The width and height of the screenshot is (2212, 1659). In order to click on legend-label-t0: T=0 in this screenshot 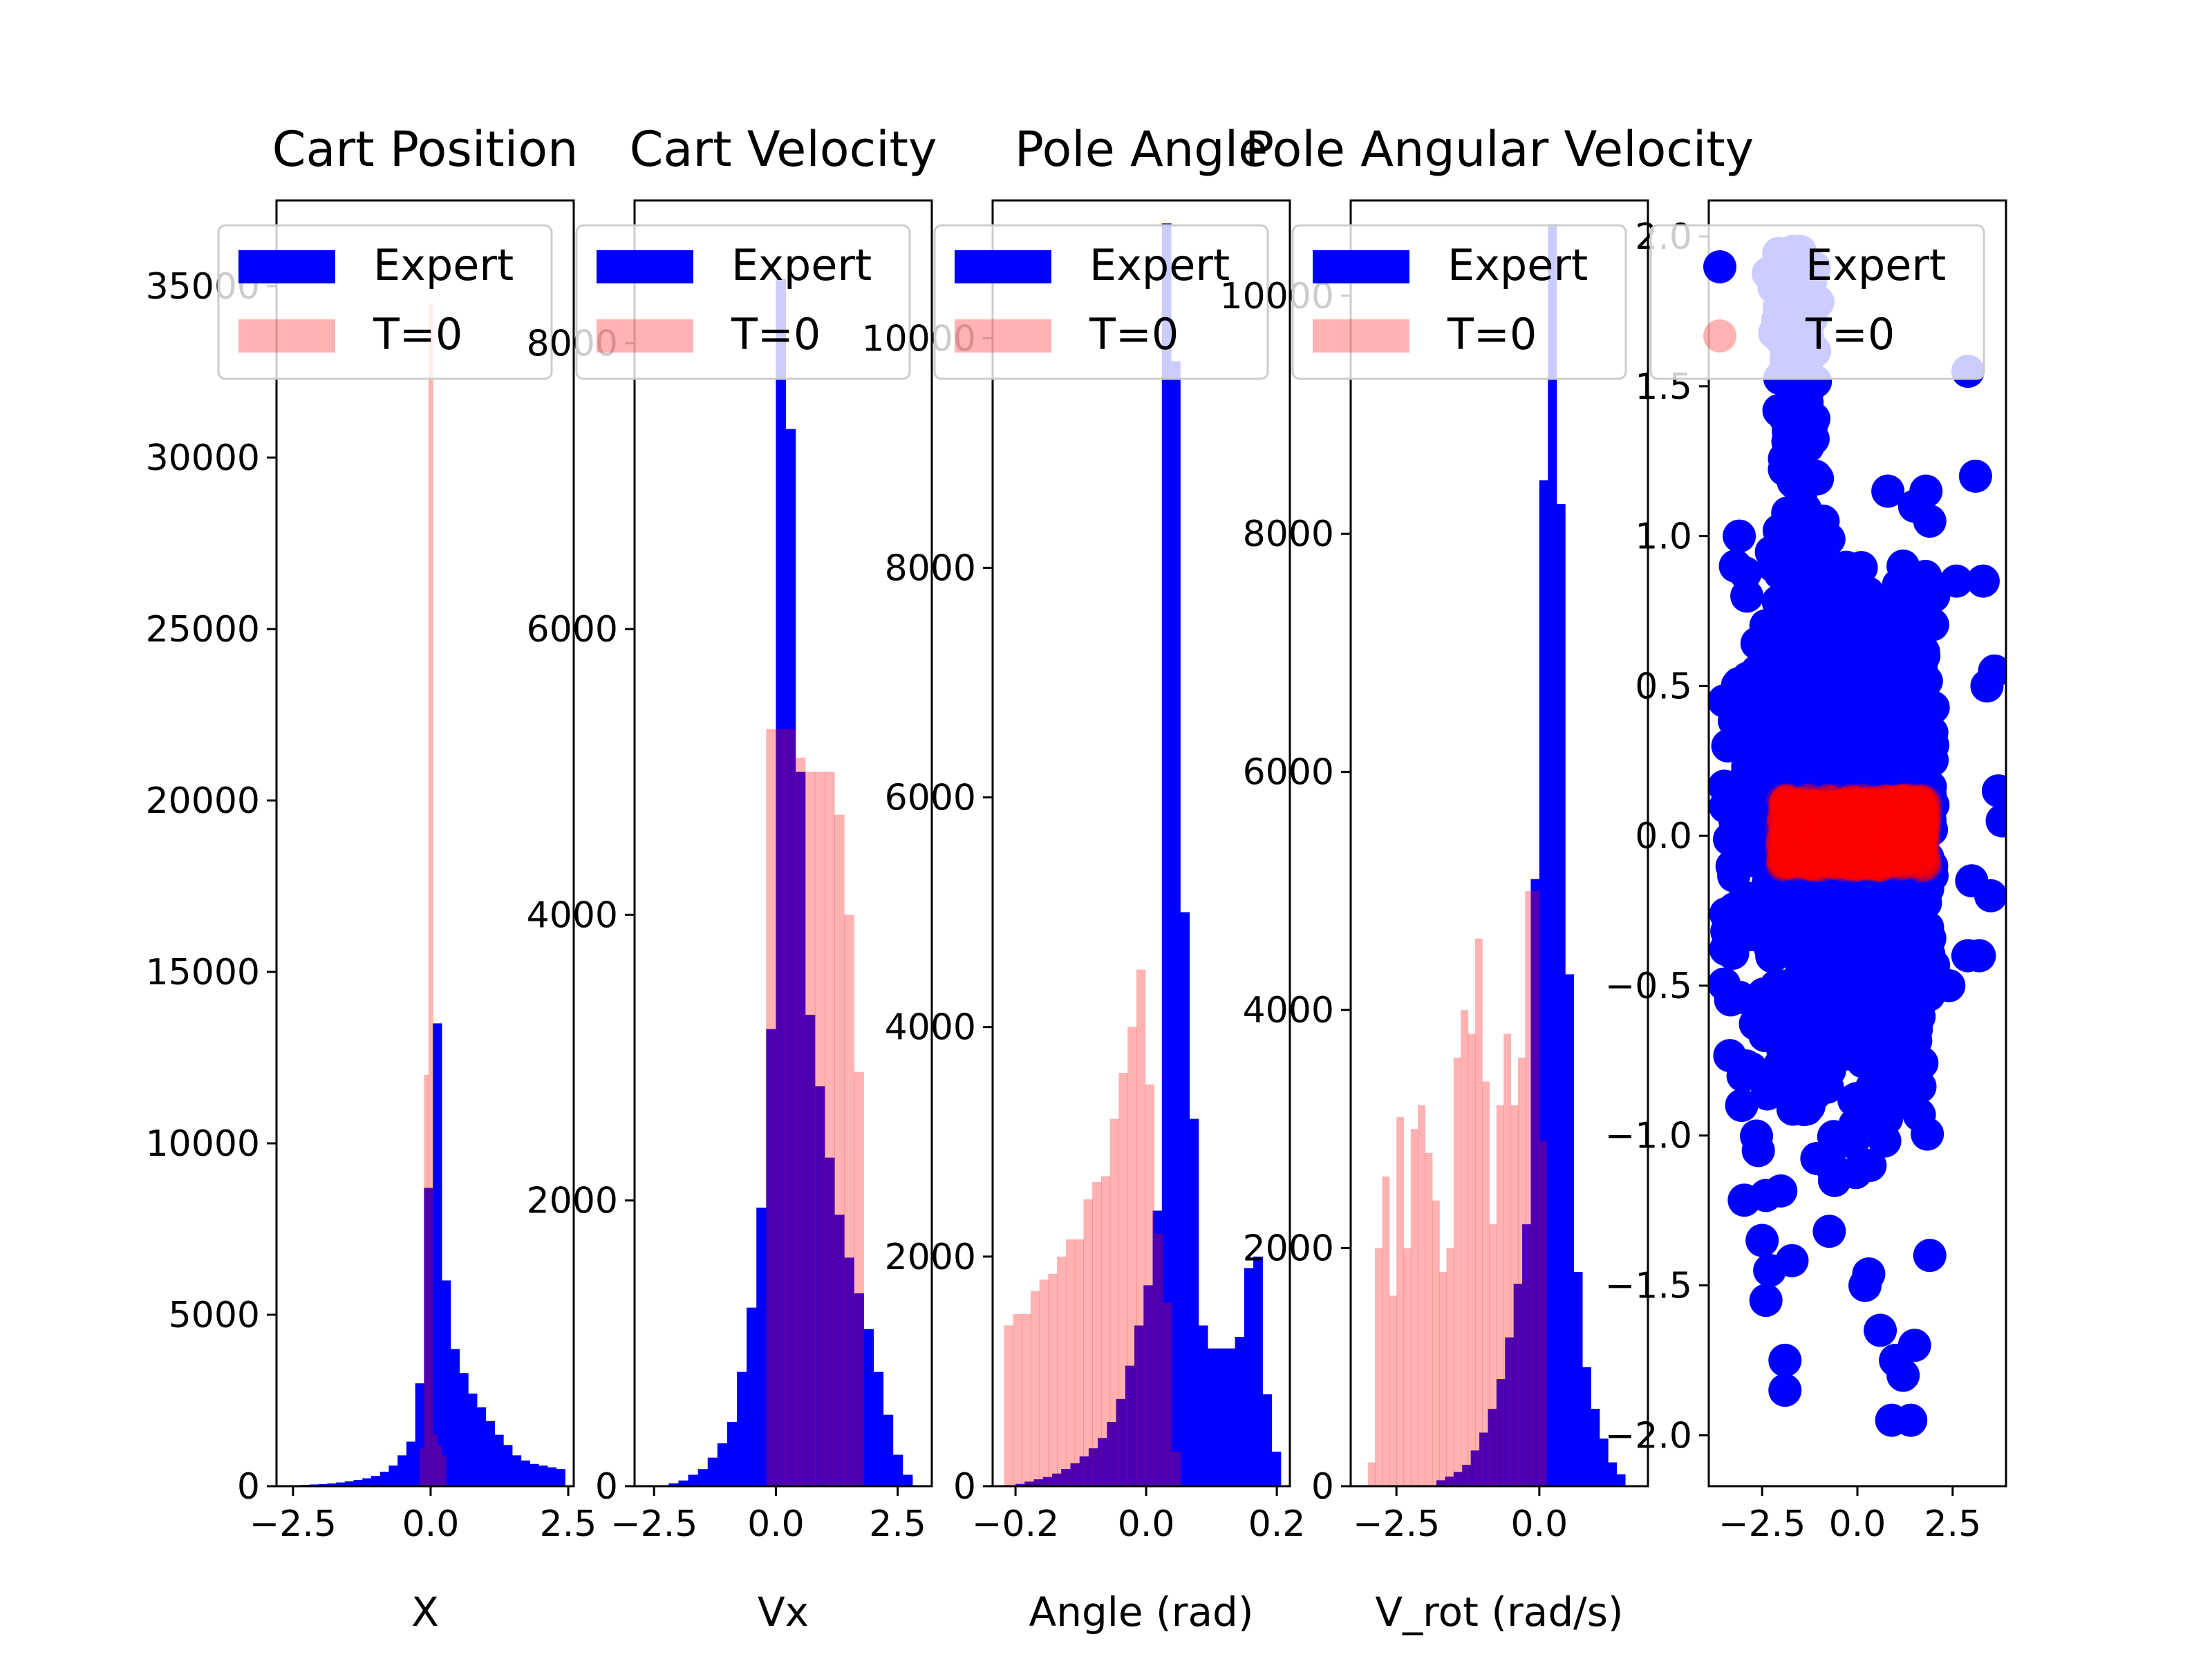, I will do `click(1492, 334)`.